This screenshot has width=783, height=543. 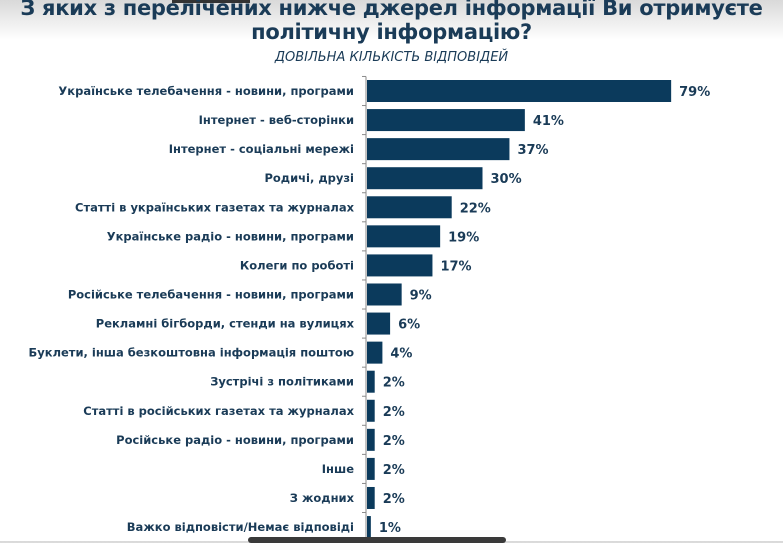 What do you see at coordinates (261, 149) in the screenshot?
I see `category-label: Інтернет - соціальні мережі` at bounding box center [261, 149].